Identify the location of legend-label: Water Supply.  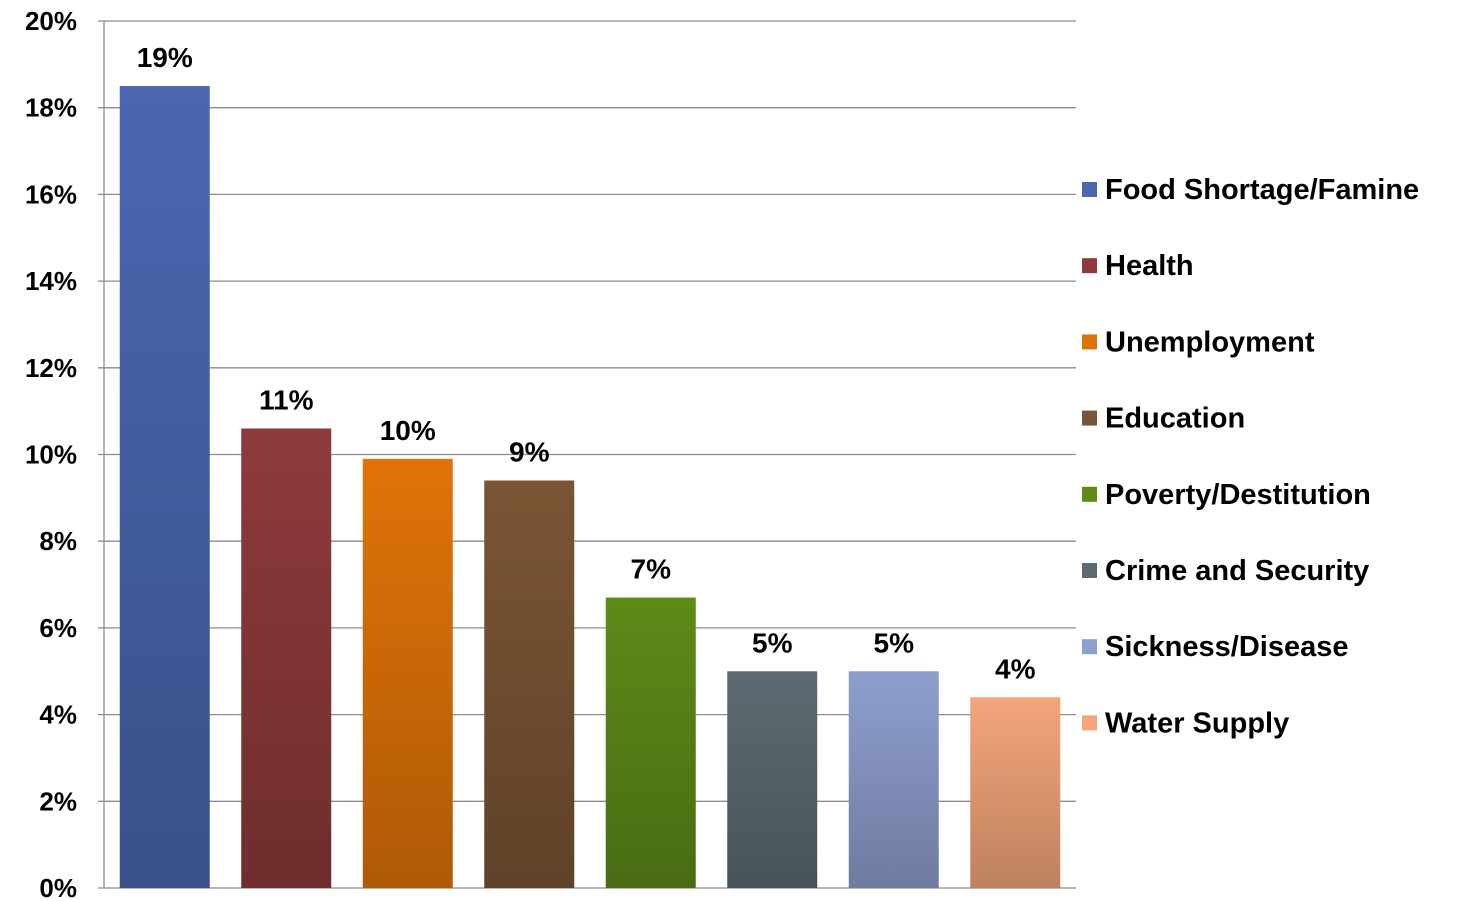
(1197, 723).